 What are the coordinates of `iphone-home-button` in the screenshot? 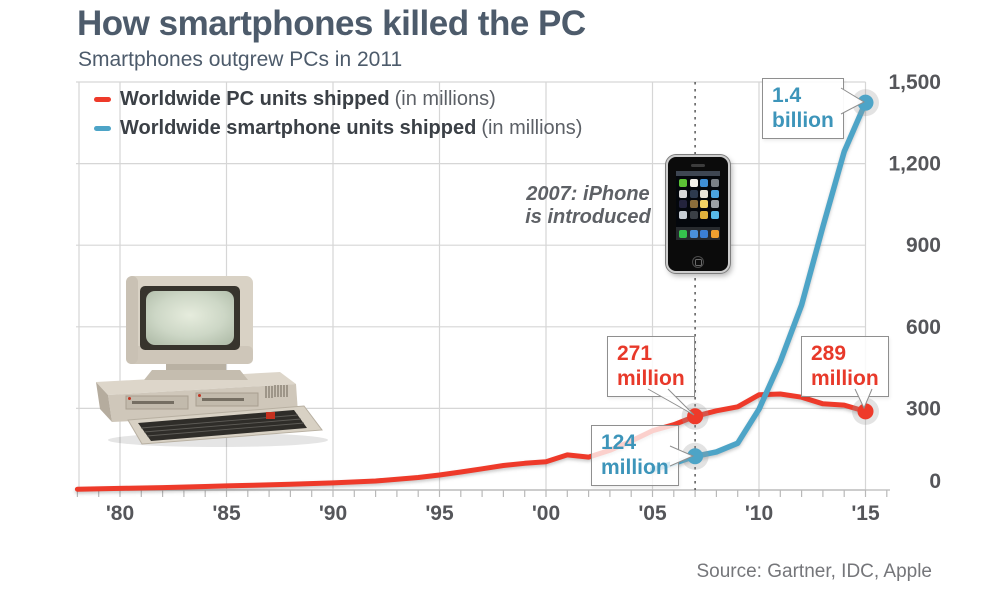 It's located at (698, 262).